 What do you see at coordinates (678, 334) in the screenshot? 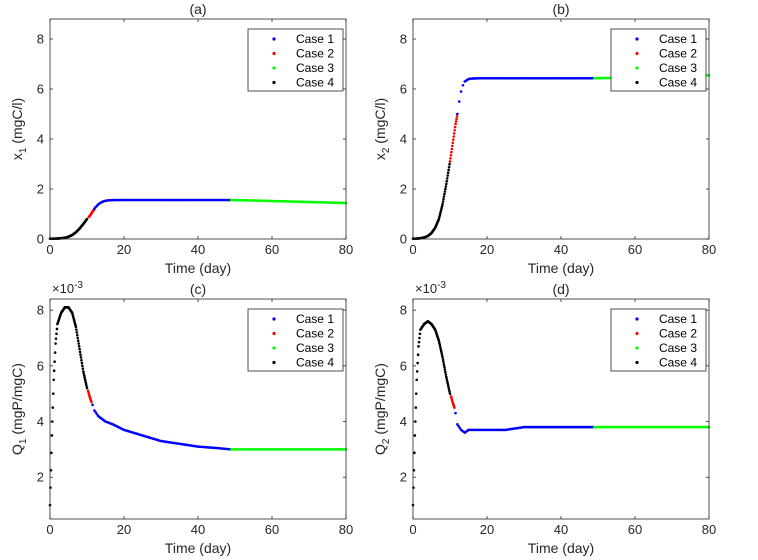
I see `legend-label: Case 2` at bounding box center [678, 334].